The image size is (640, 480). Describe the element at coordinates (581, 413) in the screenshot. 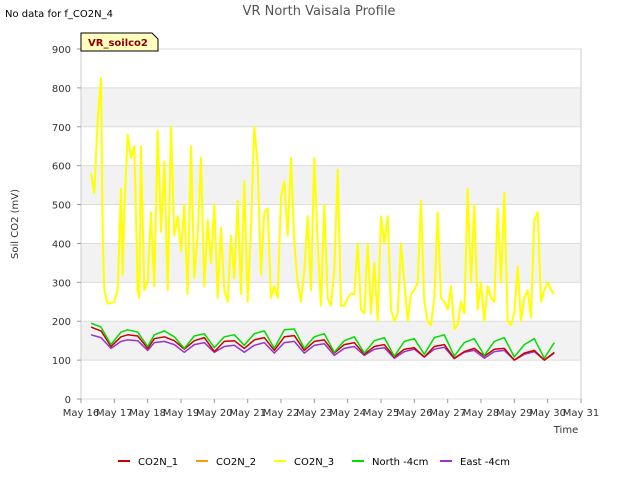

I see `x-tick-label: May 31` at that location.